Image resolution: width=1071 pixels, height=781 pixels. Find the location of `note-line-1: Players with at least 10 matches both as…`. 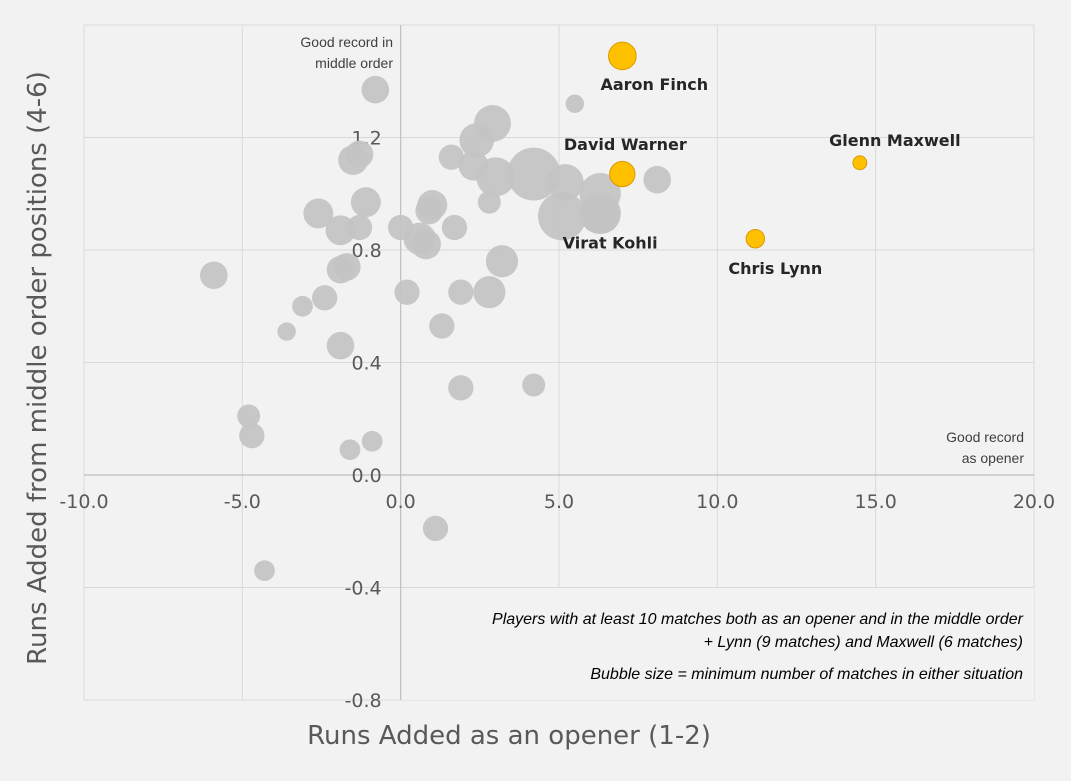

note-line-1: Players with at least 10 matches both as… is located at coordinates (758, 619).